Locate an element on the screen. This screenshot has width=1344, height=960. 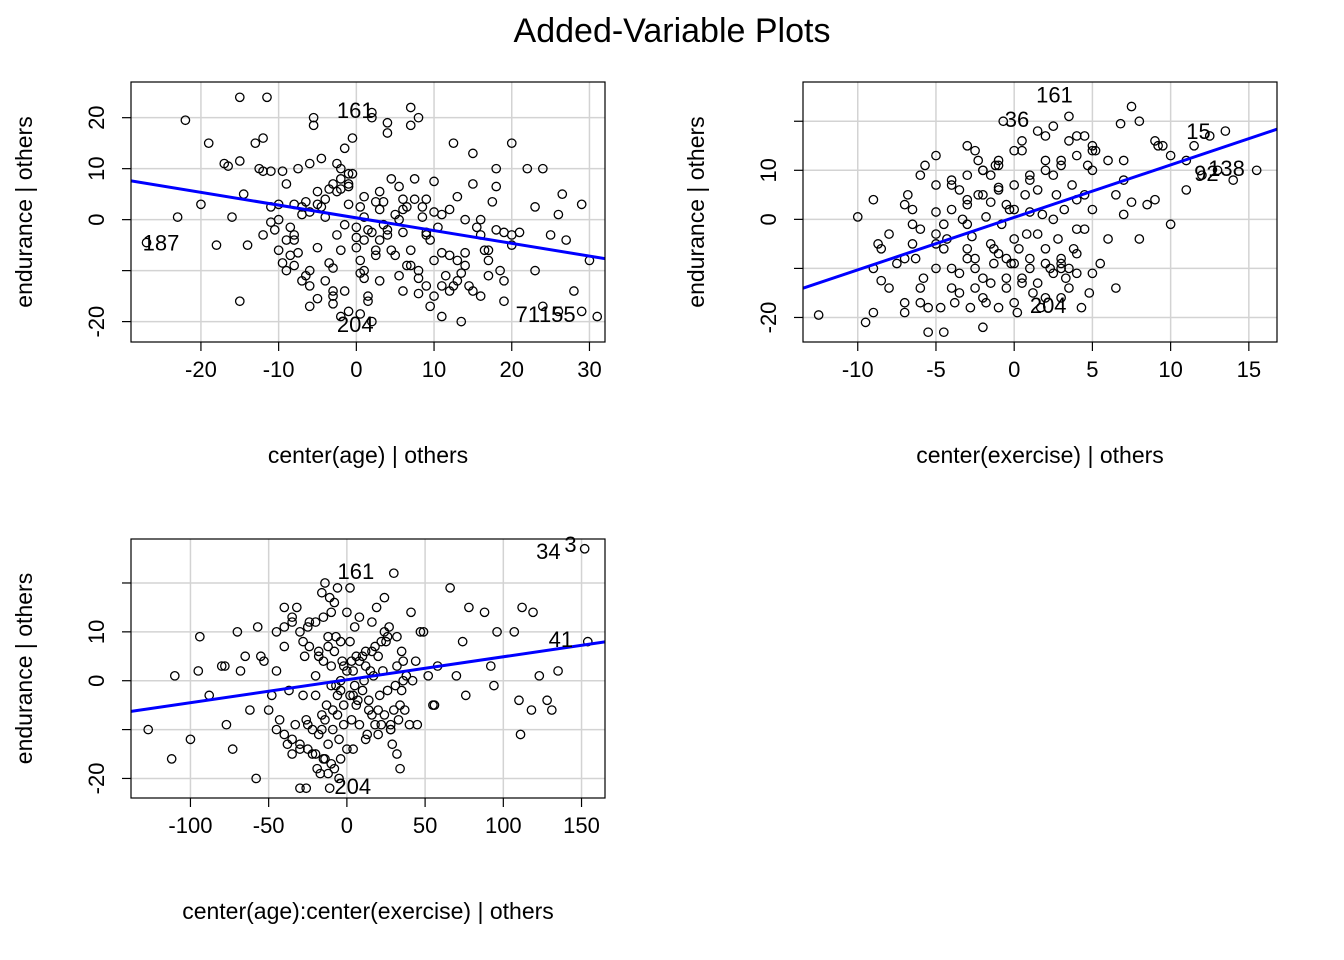
point-label: 161 is located at coordinates (355, 571).